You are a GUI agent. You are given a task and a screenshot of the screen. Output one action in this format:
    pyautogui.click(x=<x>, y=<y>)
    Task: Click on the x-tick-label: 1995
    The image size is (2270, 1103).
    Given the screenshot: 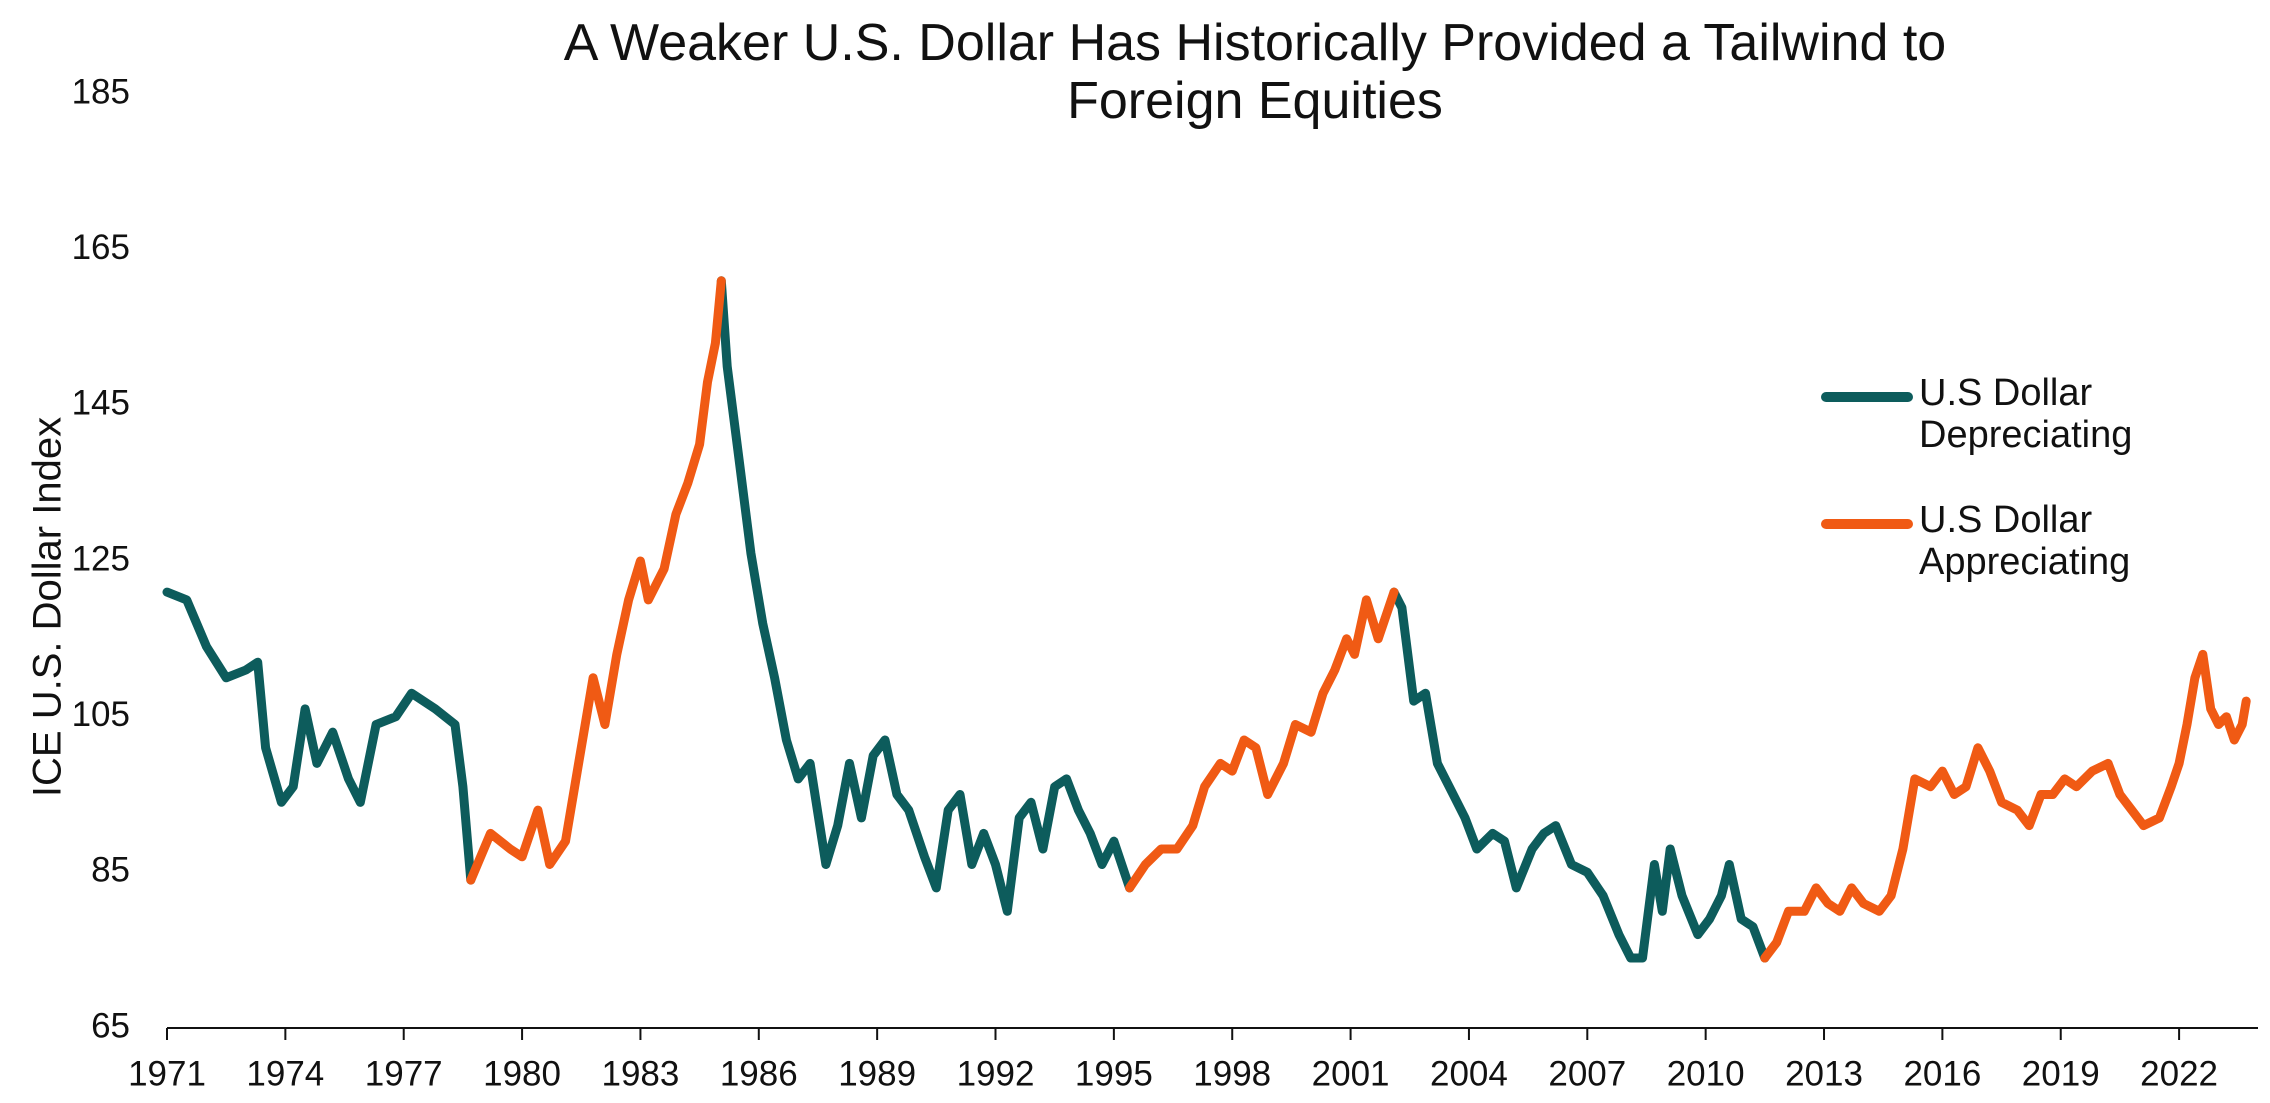 What is the action you would take?
    pyautogui.click(x=1114, y=1073)
    